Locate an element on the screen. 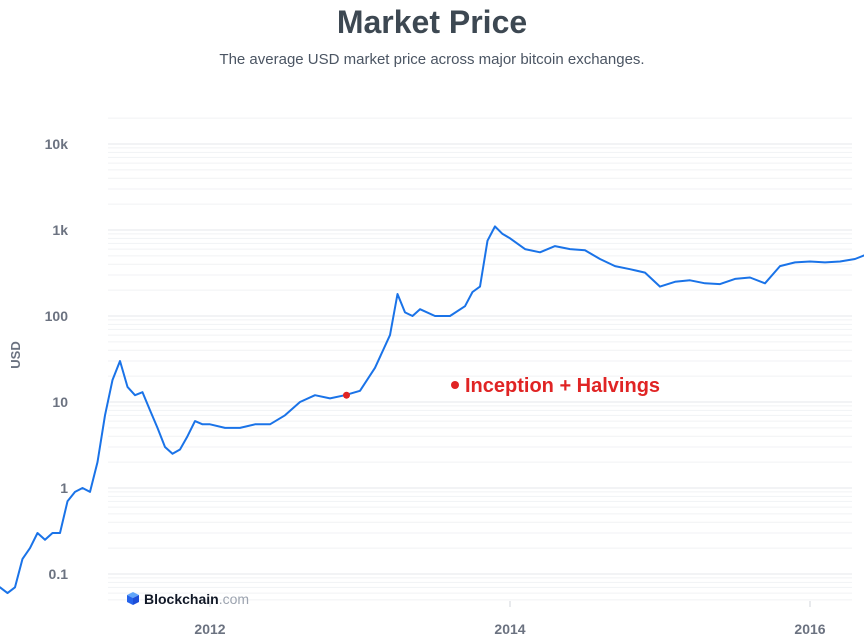 Image resolution: width=864 pixels, height=643 pixels. y-tick-label: 10k is located at coordinates (57, 144).